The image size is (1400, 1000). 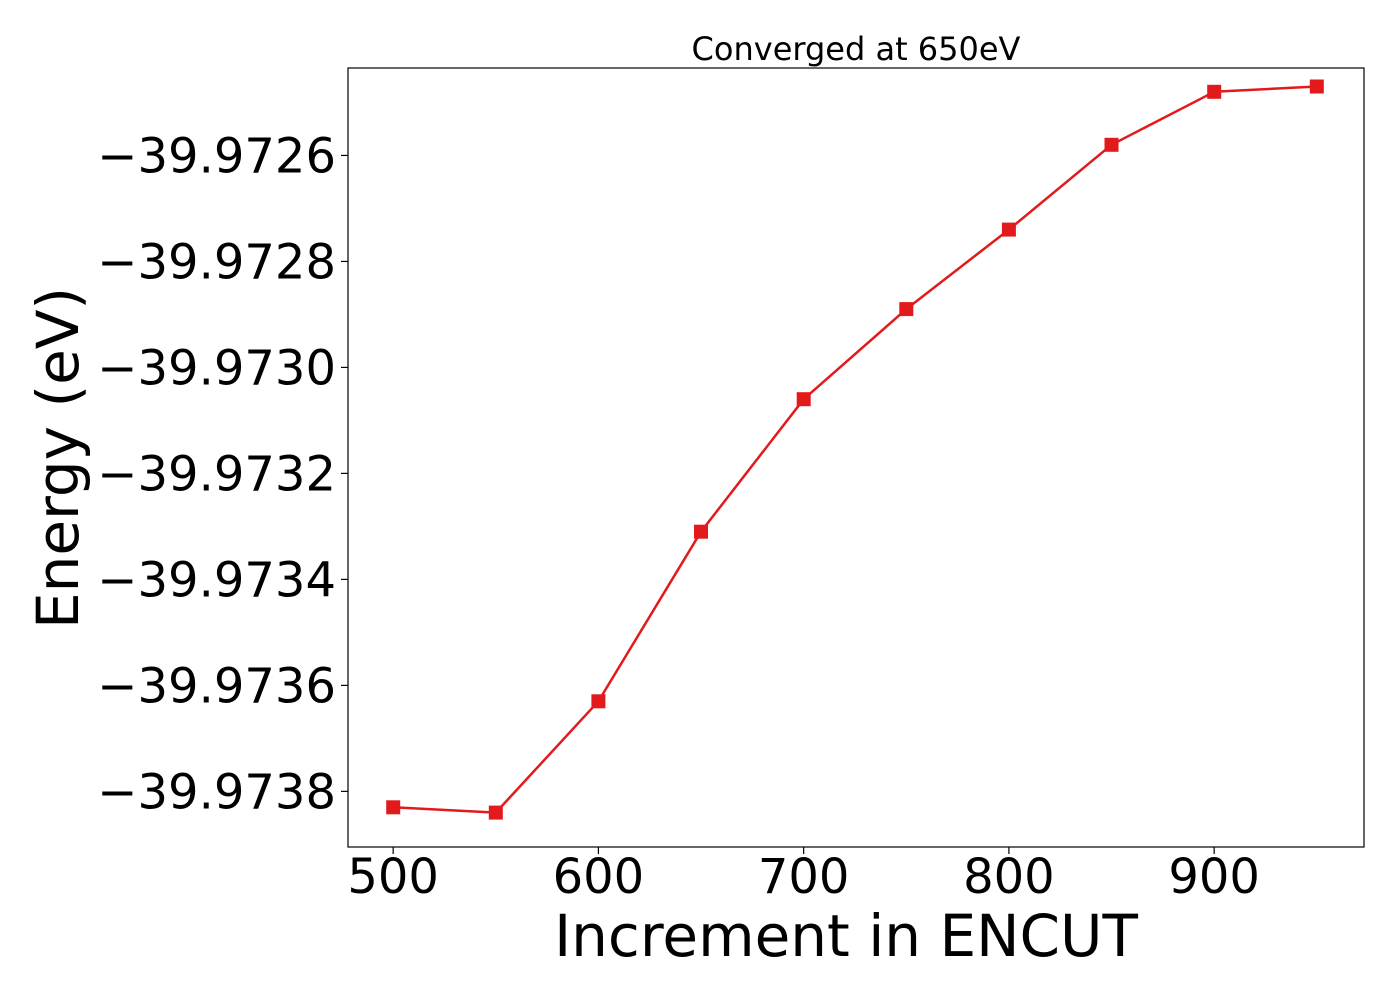 What do you see at coordinates (216, 686) in the screenshot?
I see `y-tick-label: −39.9736` at bounding box center [216, 686].